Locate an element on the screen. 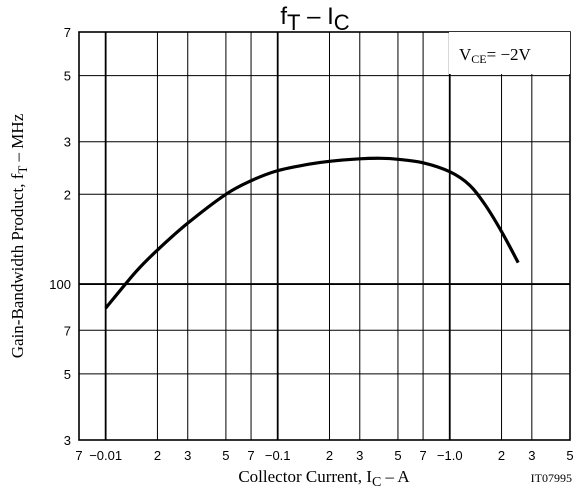 This screenshot has height=498, width=576. x-axis-label: Collector Current, IC – A is located at coordinates (324, 478).